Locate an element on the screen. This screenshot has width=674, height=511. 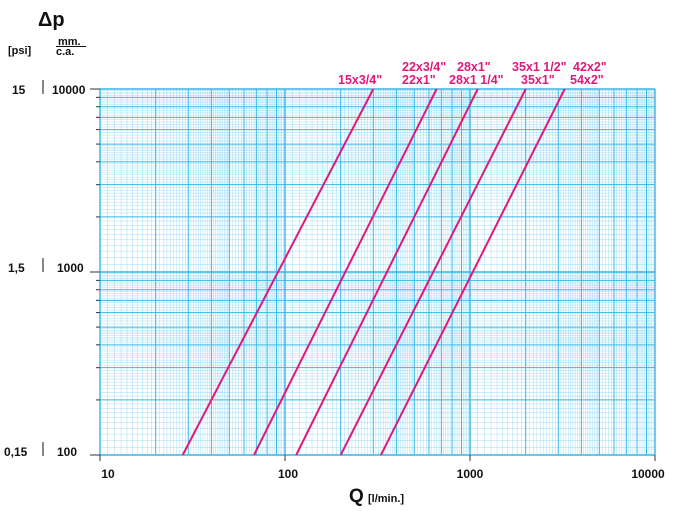
series-label-22x1: 22x1" is located at coordinates (419, 80).